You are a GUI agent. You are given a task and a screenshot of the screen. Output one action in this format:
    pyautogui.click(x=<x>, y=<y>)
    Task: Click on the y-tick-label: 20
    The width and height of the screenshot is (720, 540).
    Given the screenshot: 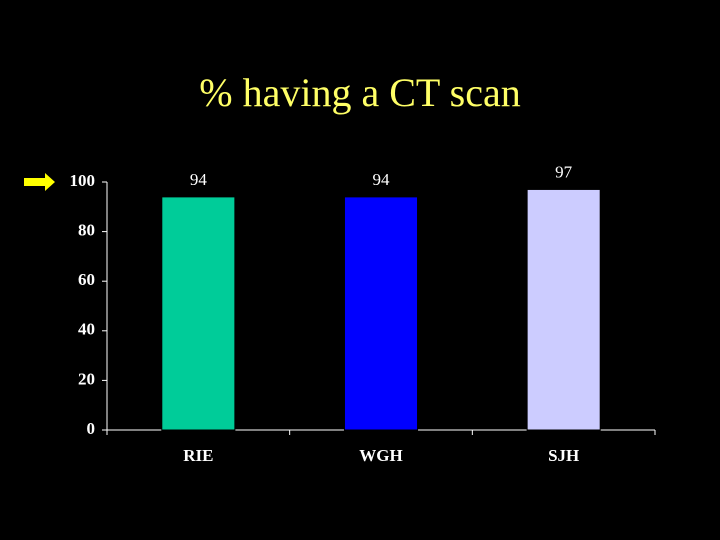 What is the action you would take?
    pyautogui.click(x=86, y=378)
    